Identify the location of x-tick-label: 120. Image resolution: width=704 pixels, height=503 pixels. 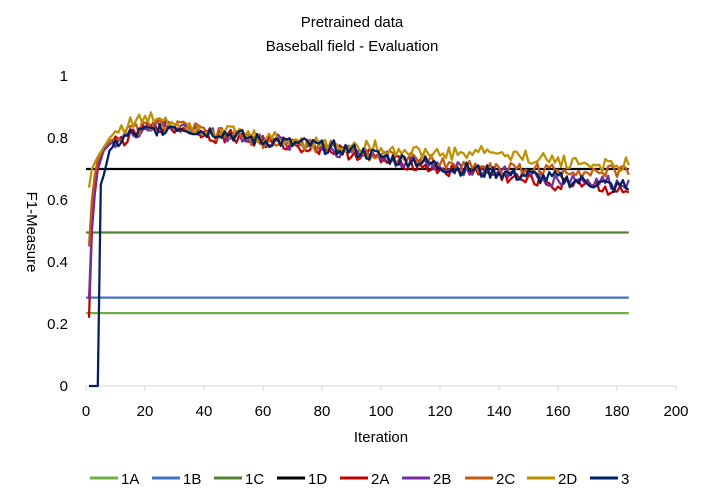
(439, 411).